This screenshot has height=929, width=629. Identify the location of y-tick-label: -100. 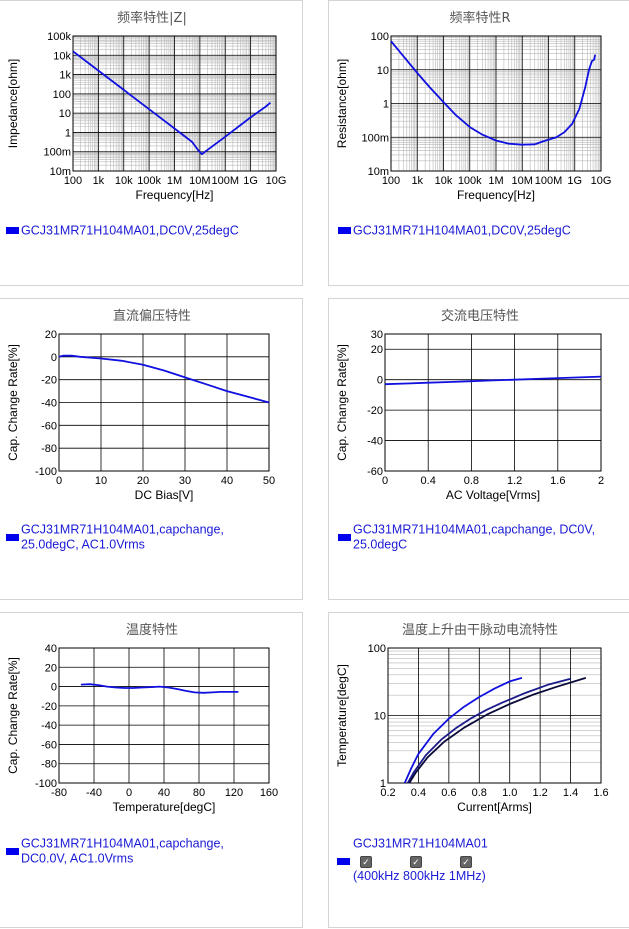
(46, 472).